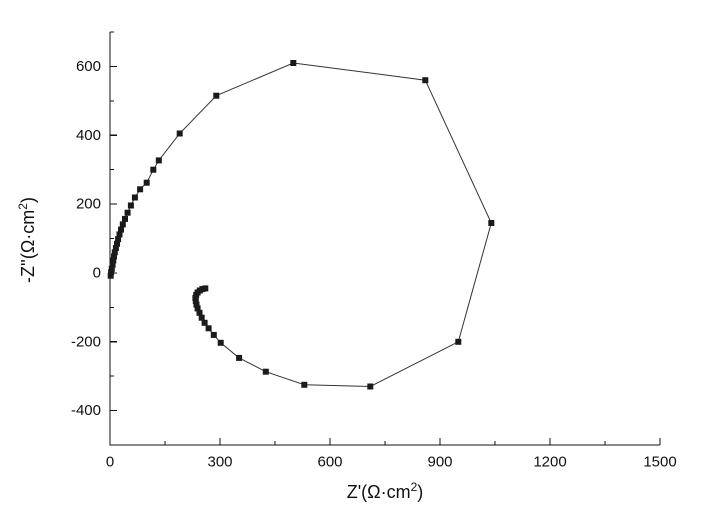  What do you see at coordinates (23, 206) in the screenshot?
I see `y-axis-label-superscript: 2` at bounding box center [23, 206].